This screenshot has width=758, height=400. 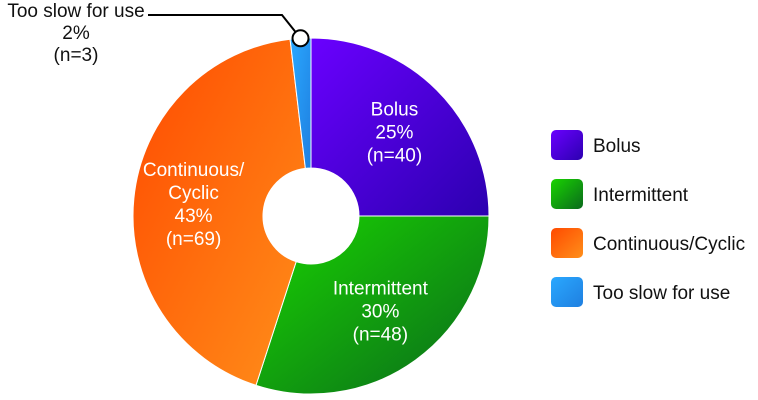 What do you see at coordinates (567, 145) in the screenshot?
I see `legend-swatch-bolus` at bounding box center [567, 145].